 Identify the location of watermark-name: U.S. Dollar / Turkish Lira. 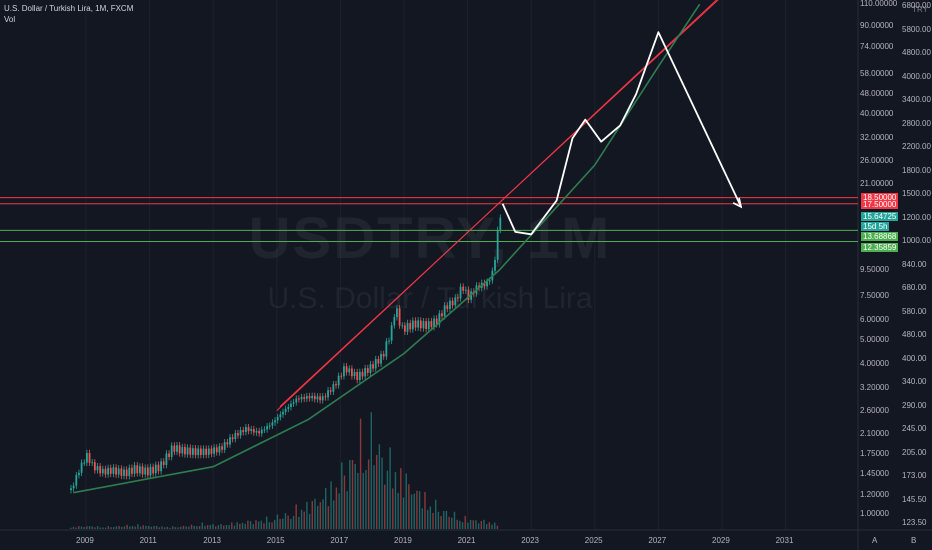
(430, 298).